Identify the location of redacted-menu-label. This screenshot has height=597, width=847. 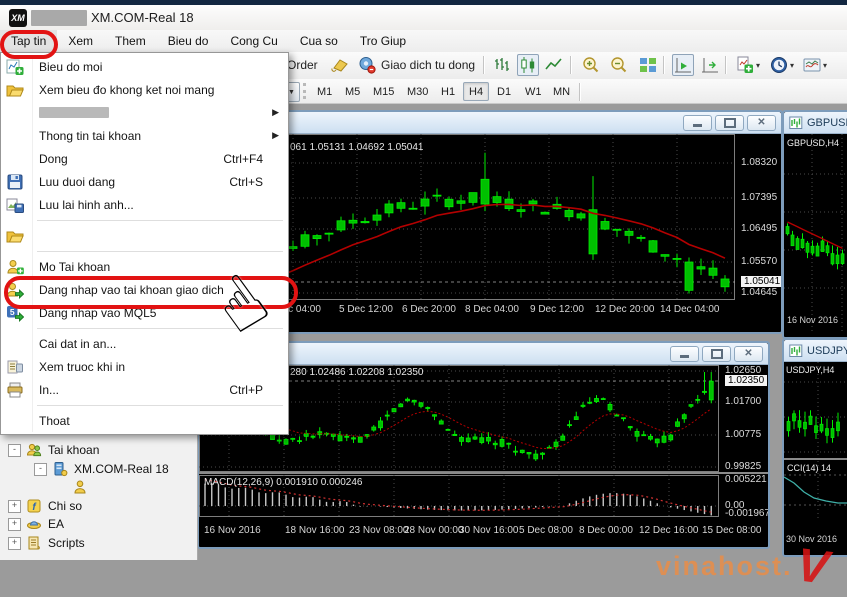
(74, 112).